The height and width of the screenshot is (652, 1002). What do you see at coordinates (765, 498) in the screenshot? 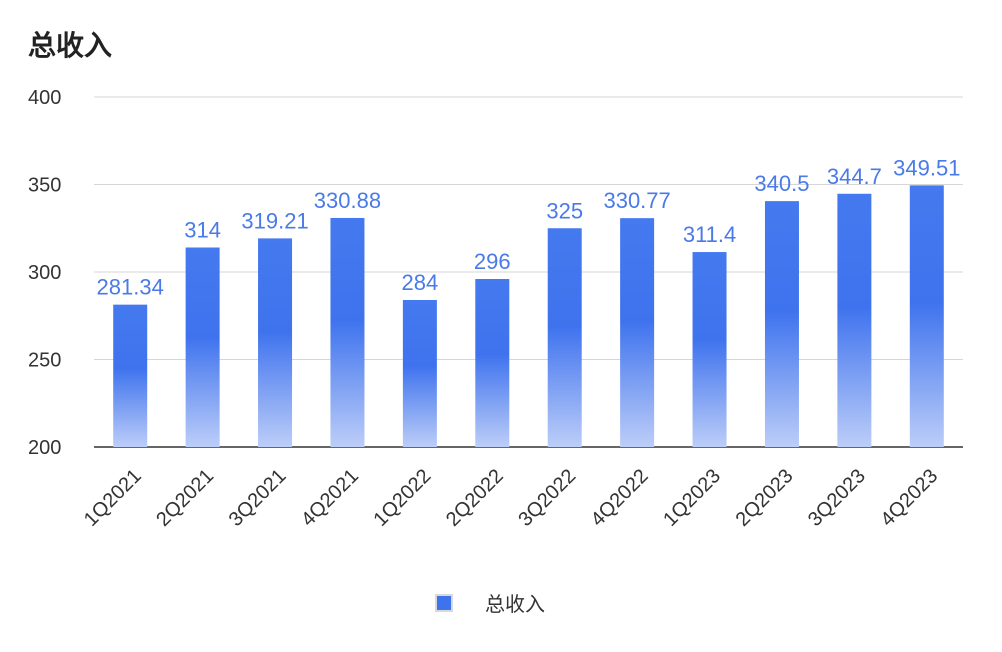
I see `x-tick-label: 2Q2023` at bounding box center [765, 498].